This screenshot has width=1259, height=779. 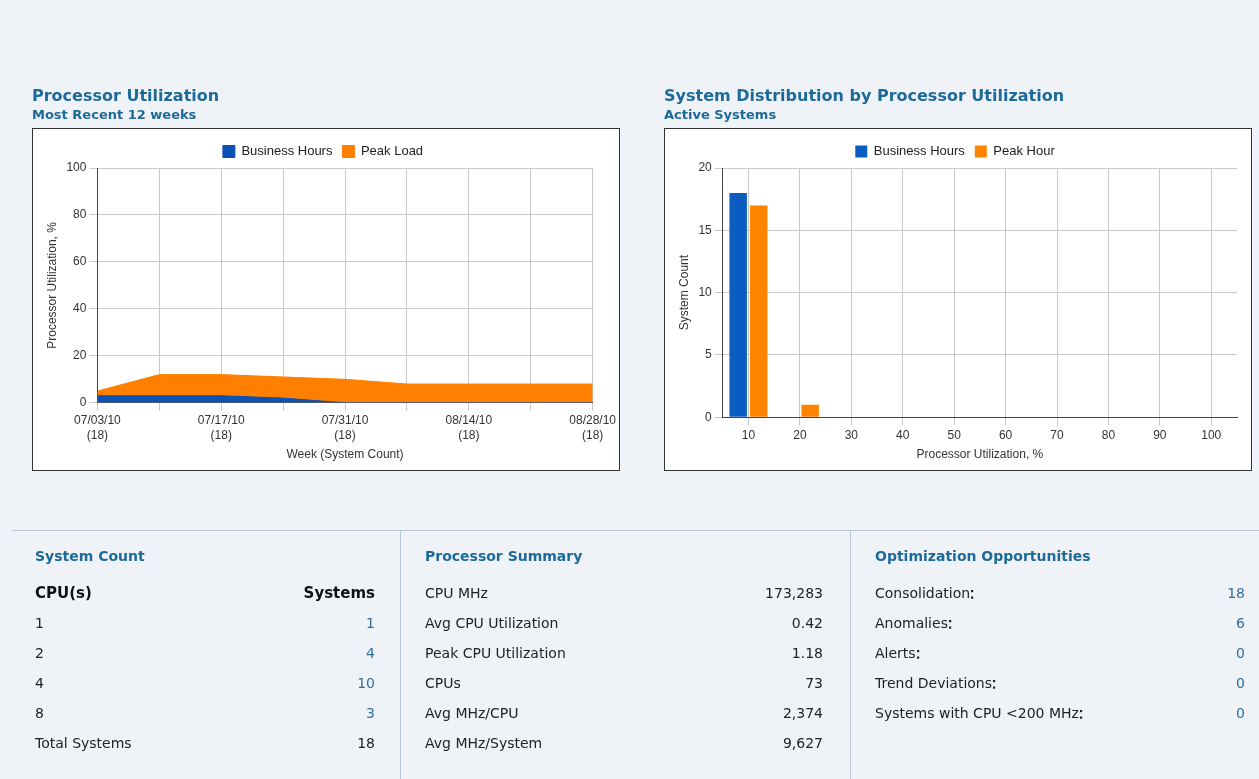 I want to click on x-tick-label: 100, so click(x=1211, y=434).